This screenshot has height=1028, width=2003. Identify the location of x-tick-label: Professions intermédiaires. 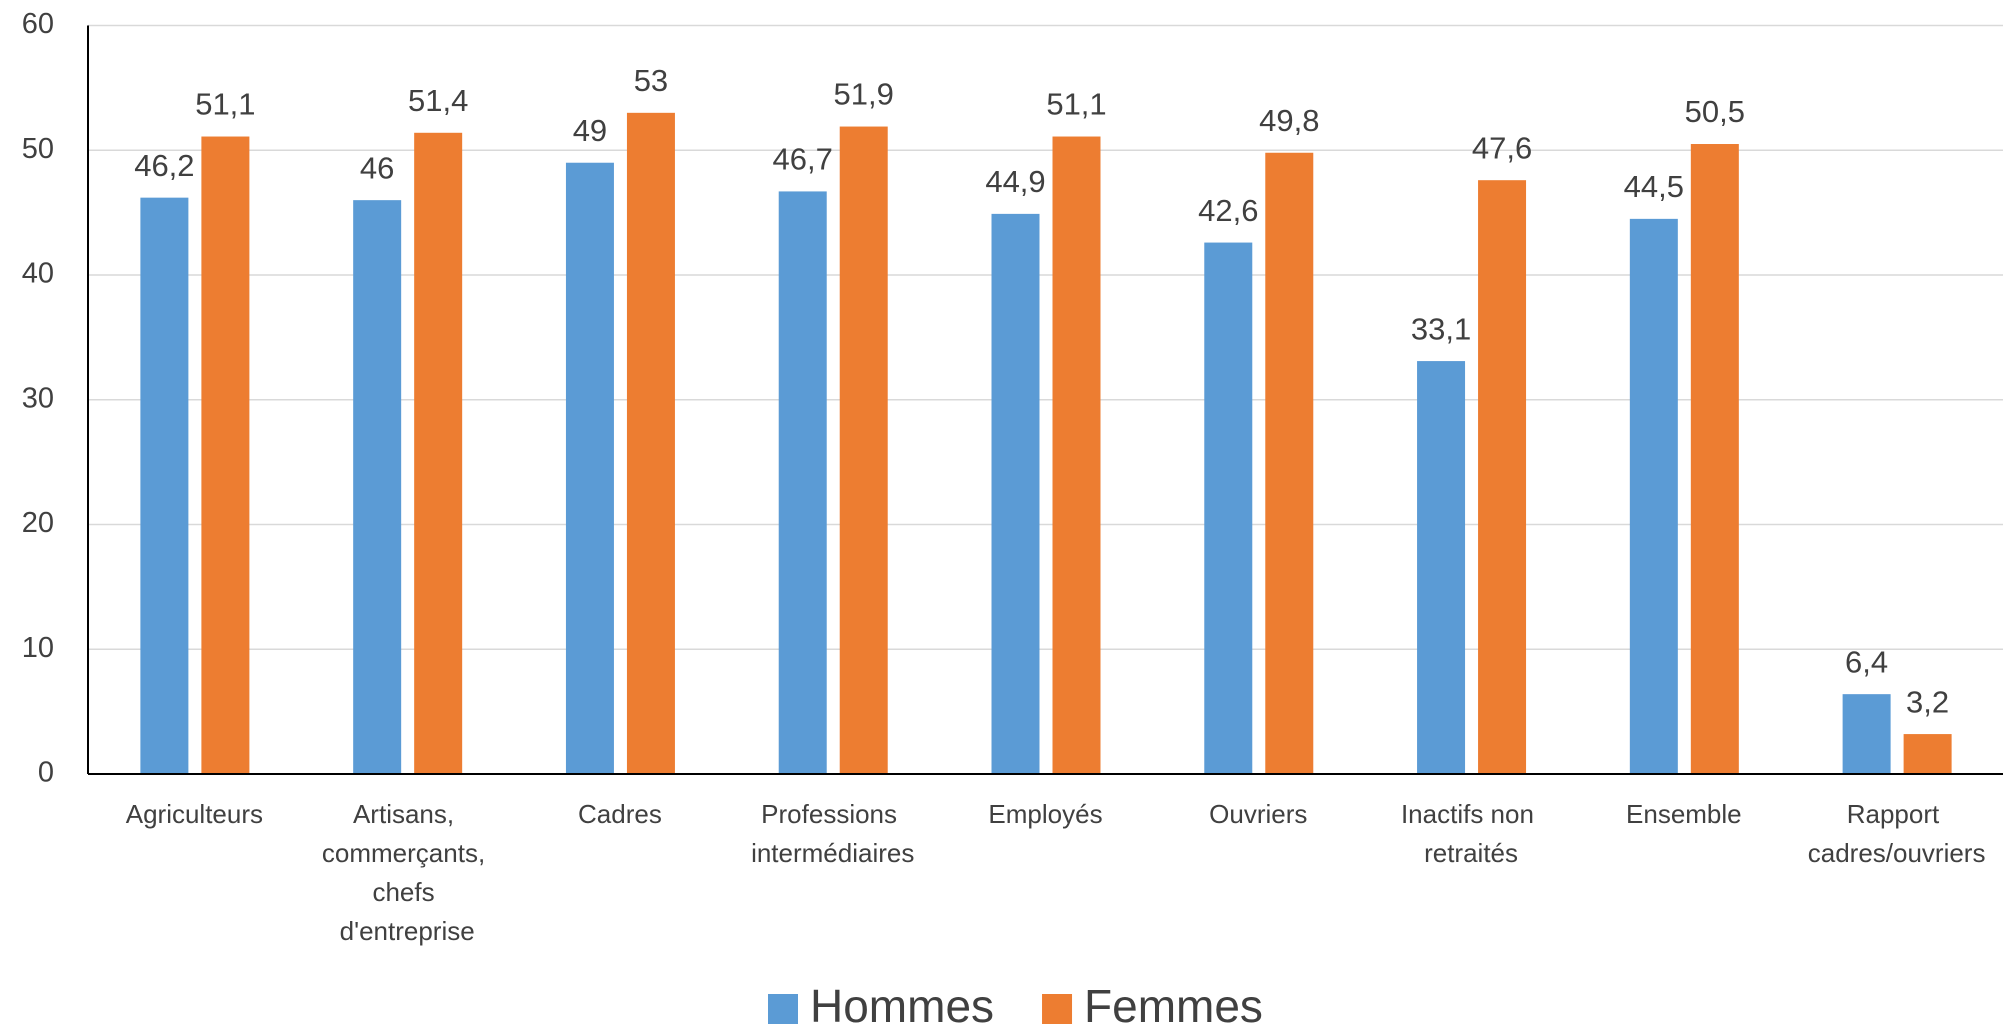
(832, 833).